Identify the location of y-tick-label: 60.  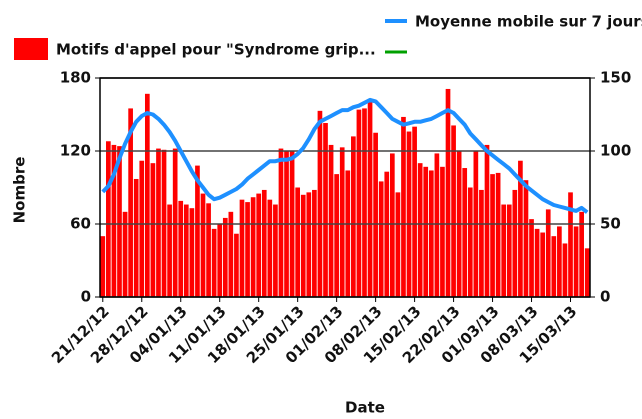
(80, 224).